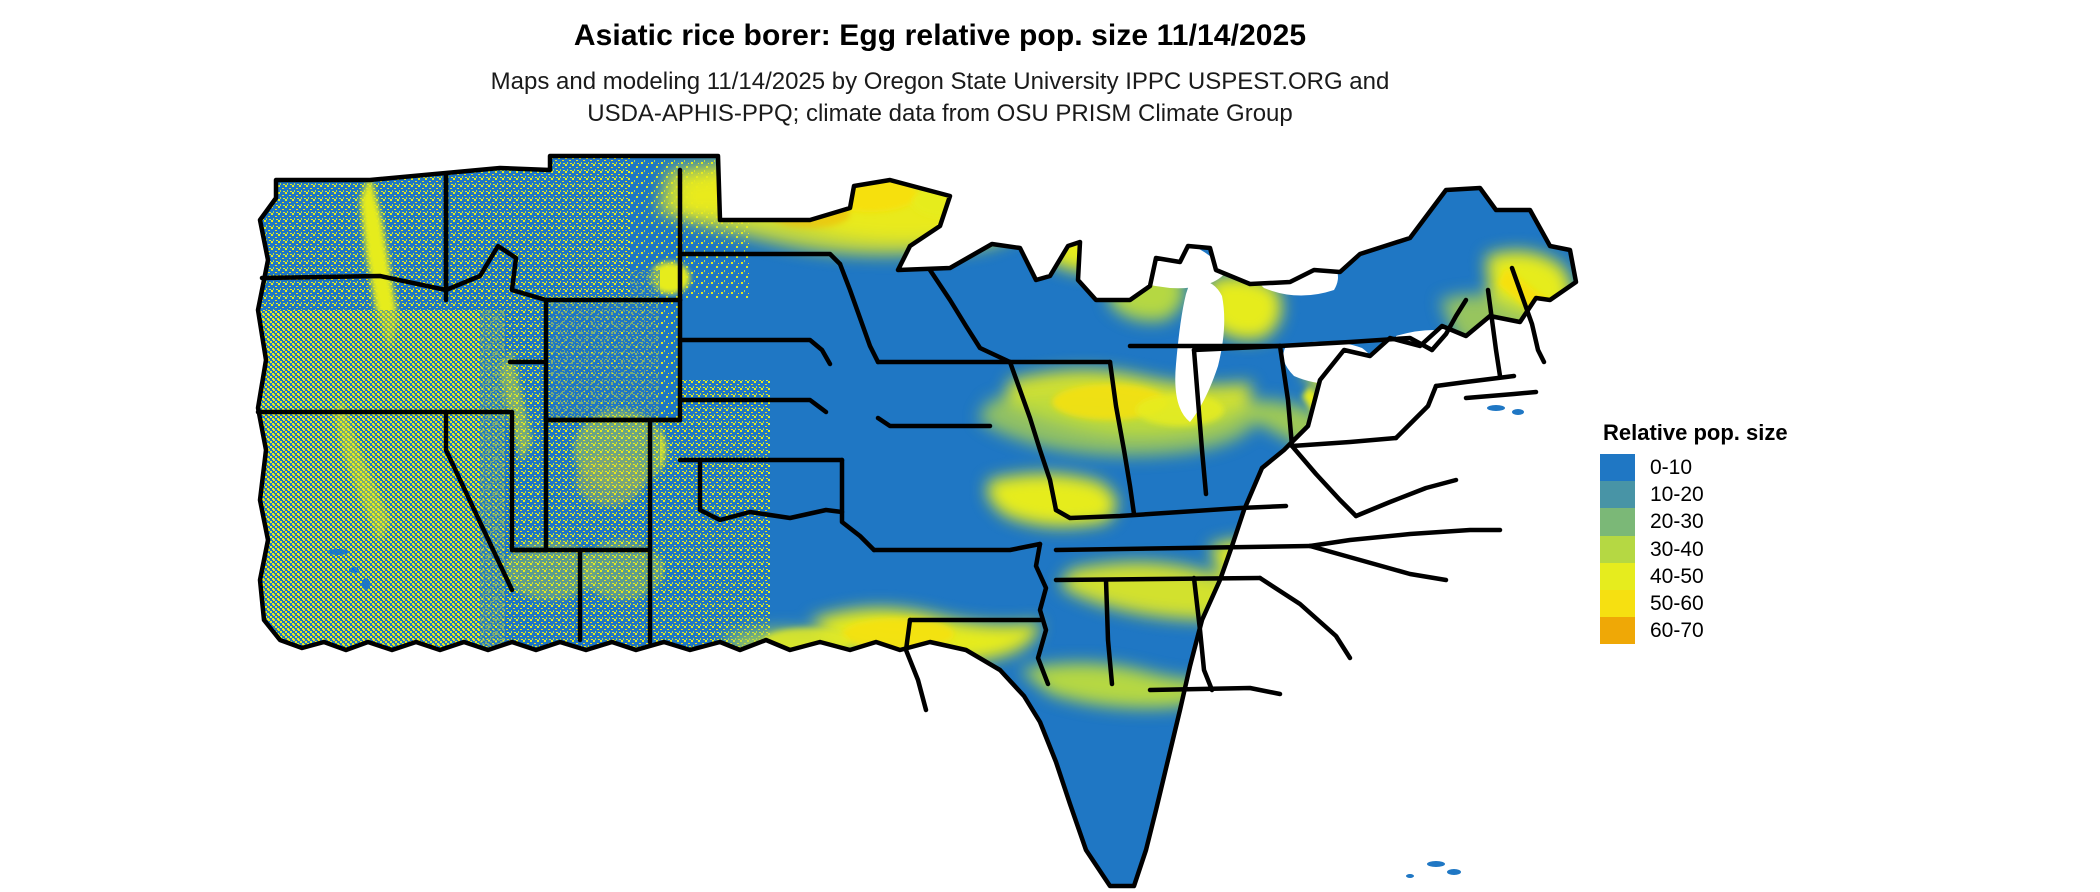  What do you see at coordinates (1677, 631) in the screenshot?
I see `legend-label-60-70: 60-70` at bounding box center [1677, 631].